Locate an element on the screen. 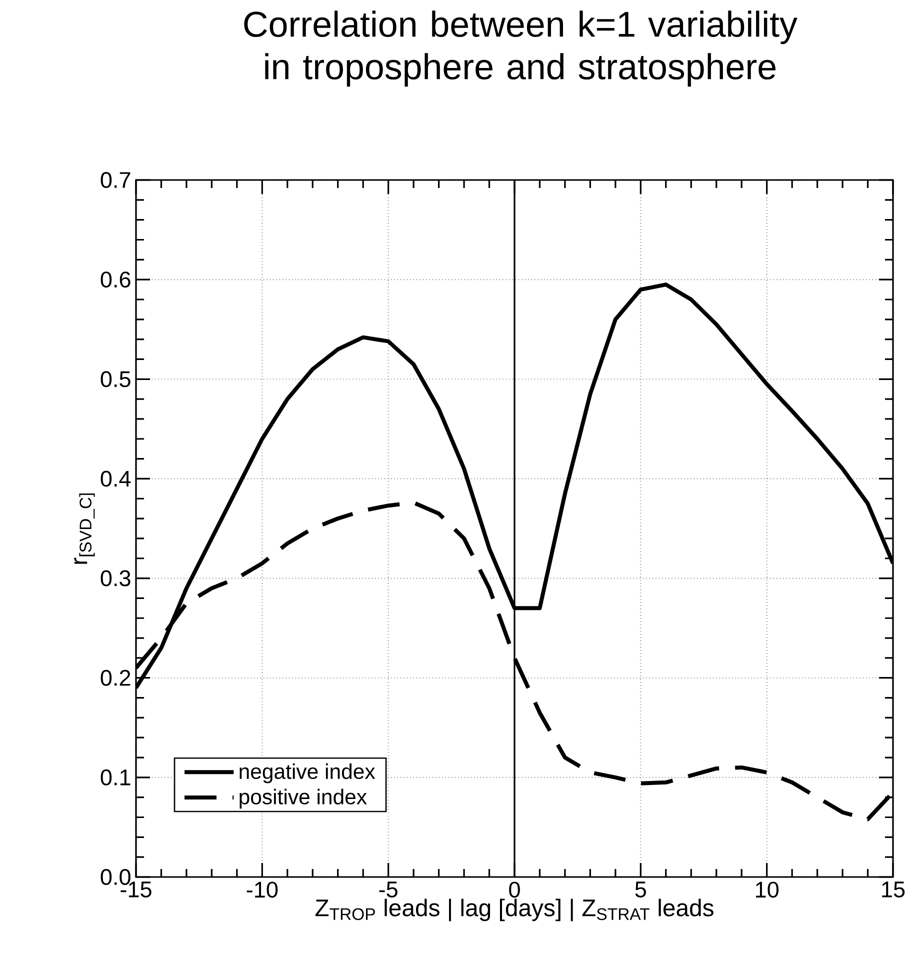 This screenshot has width=910, height=961. y-tick-label: 0.1 is located at coordinates (115, 777).